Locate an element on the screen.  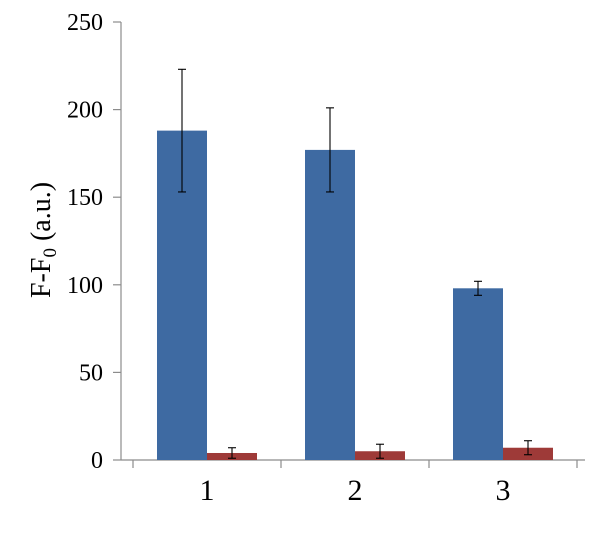
x-tick-label-1: 1 is located at coordinates (207, 490).